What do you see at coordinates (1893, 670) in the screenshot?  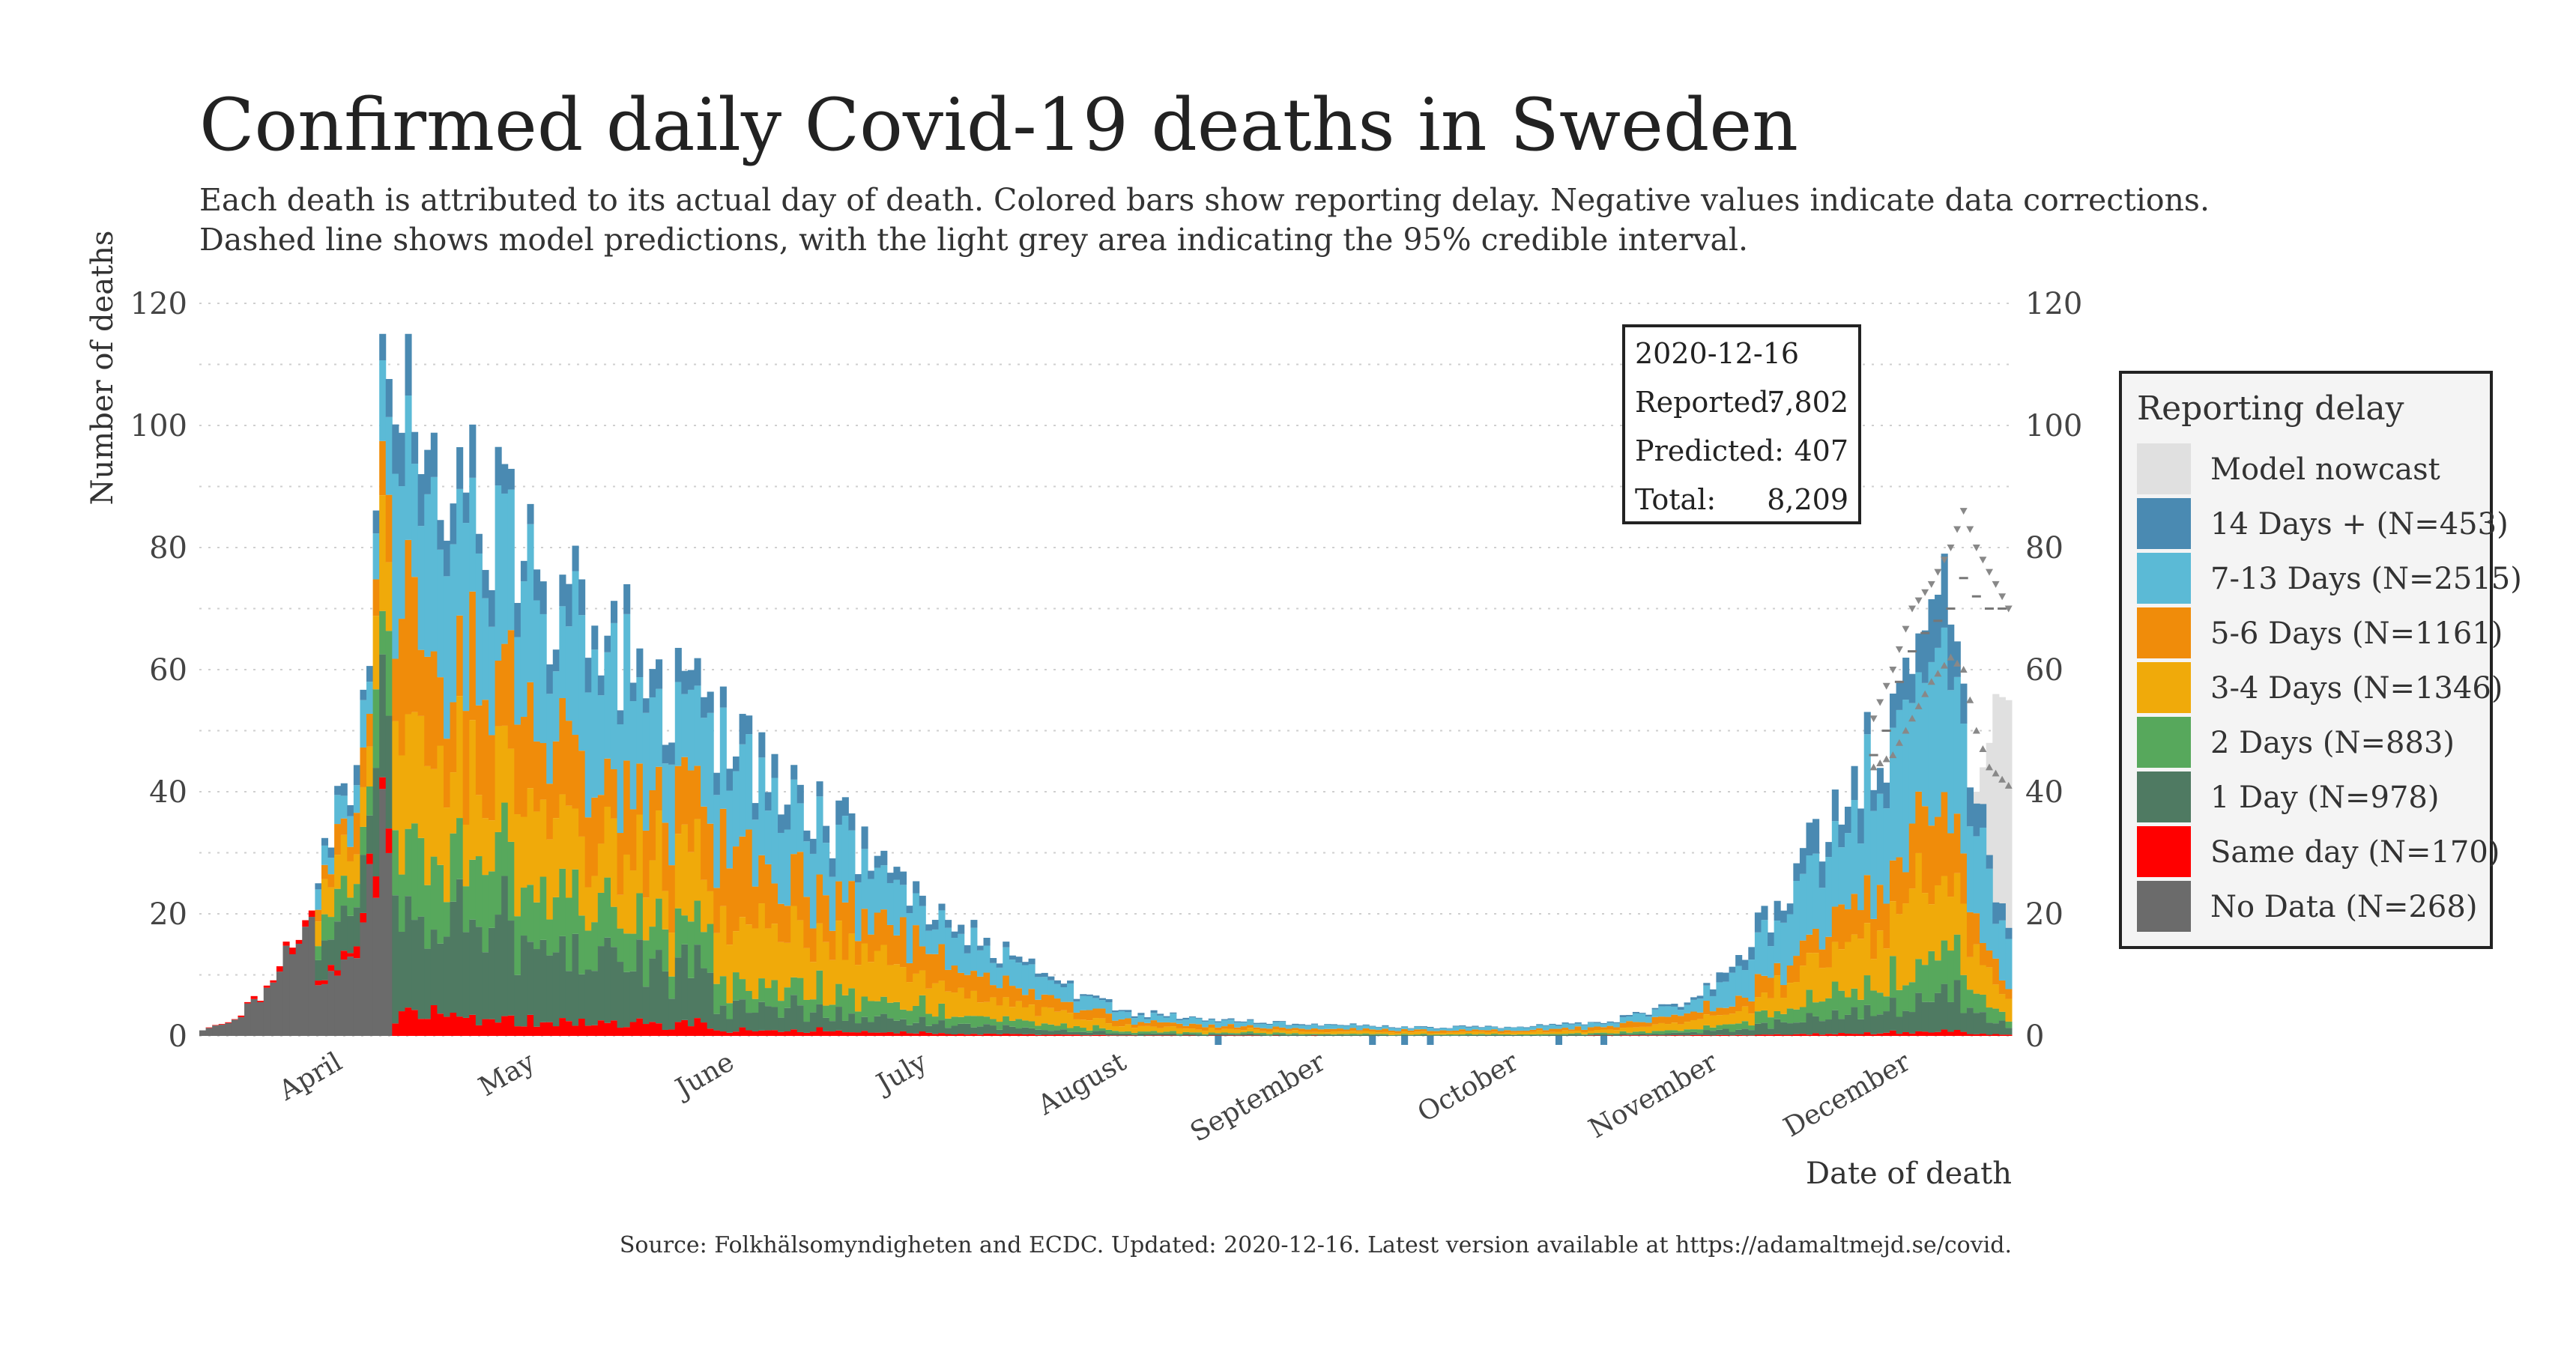 I see `ci-upper-marker` at bounding box center [1893, 670].